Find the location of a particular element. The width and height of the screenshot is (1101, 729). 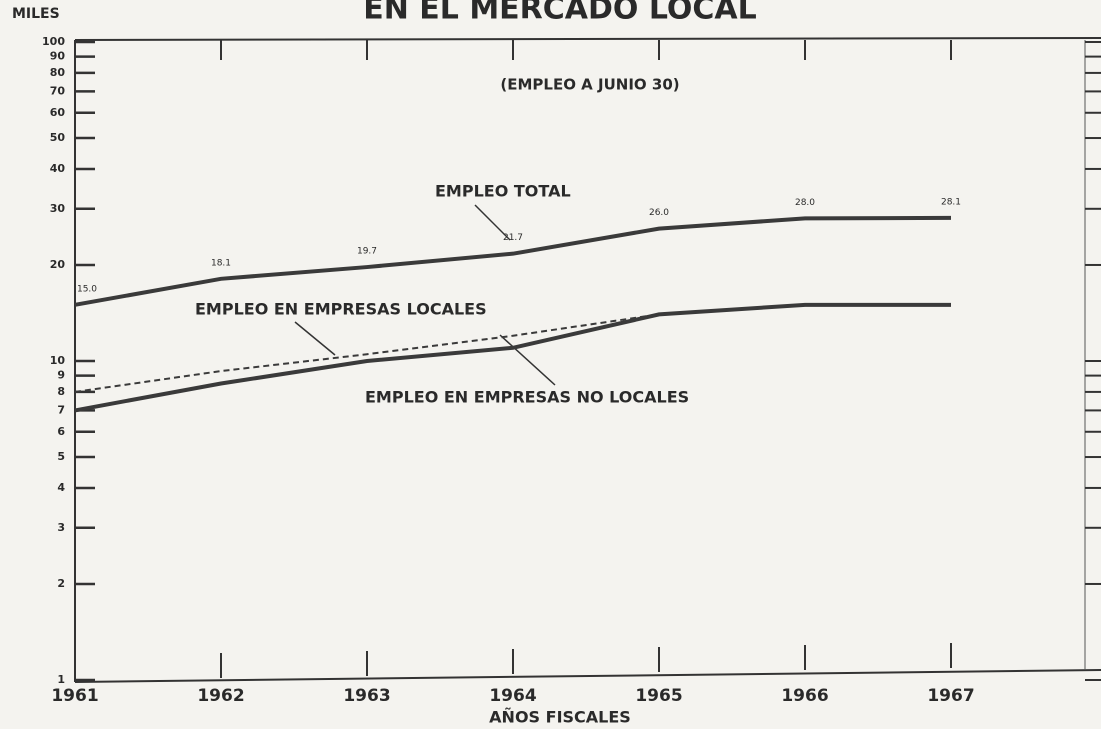

chart-title: EN EL MERCADO LOCAL is located at coordinates (560, 13).